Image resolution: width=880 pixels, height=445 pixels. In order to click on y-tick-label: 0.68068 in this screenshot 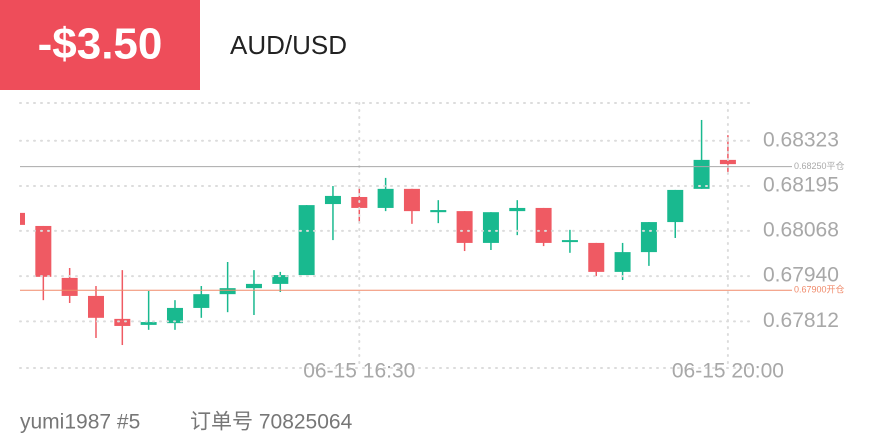, I will do `click(801, 229)`.